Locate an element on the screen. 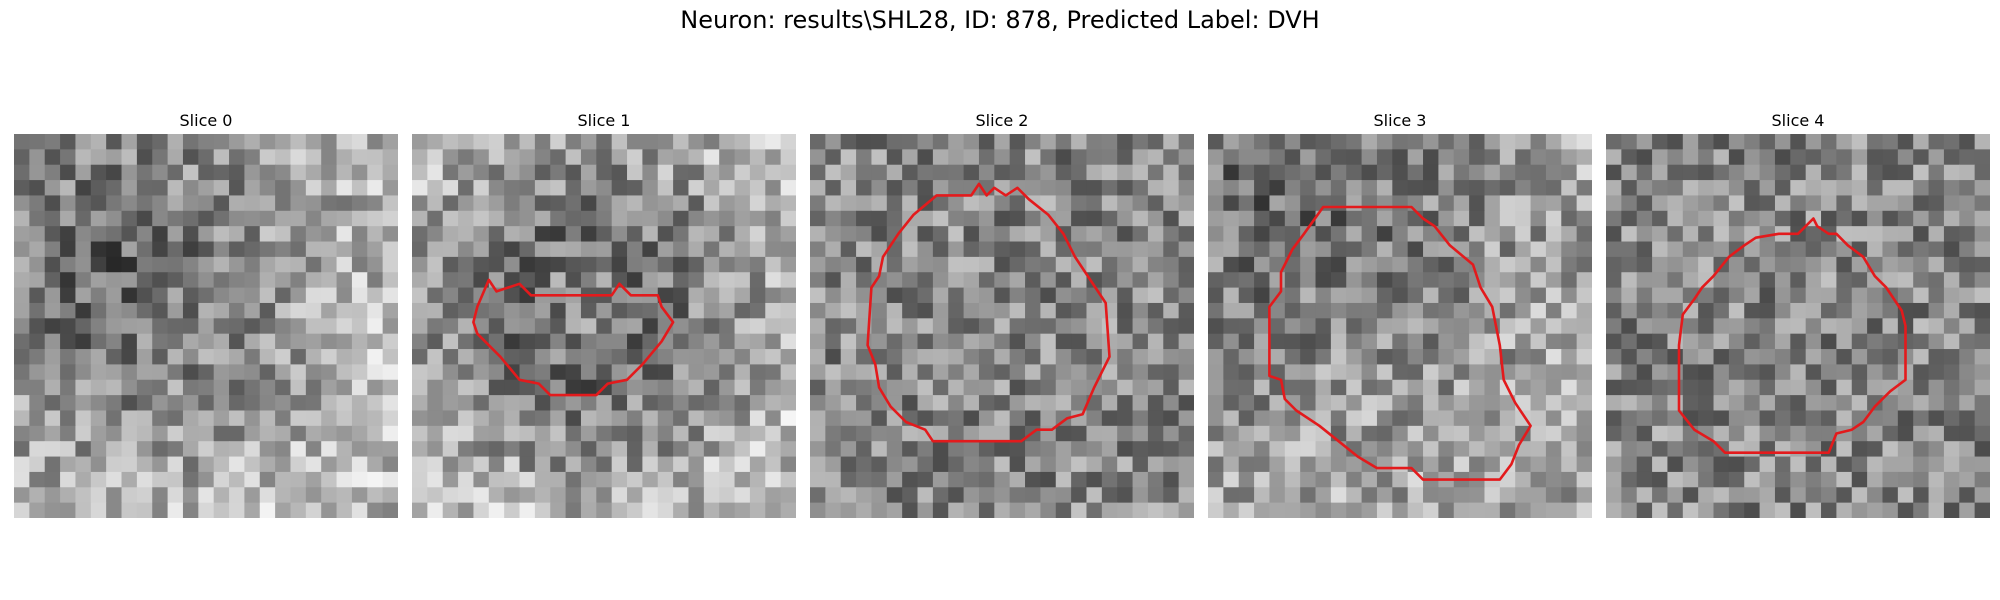 This screenshot has width=2000, height=600. slice-title: Slice 4 is located at coordinates (1798, 120).